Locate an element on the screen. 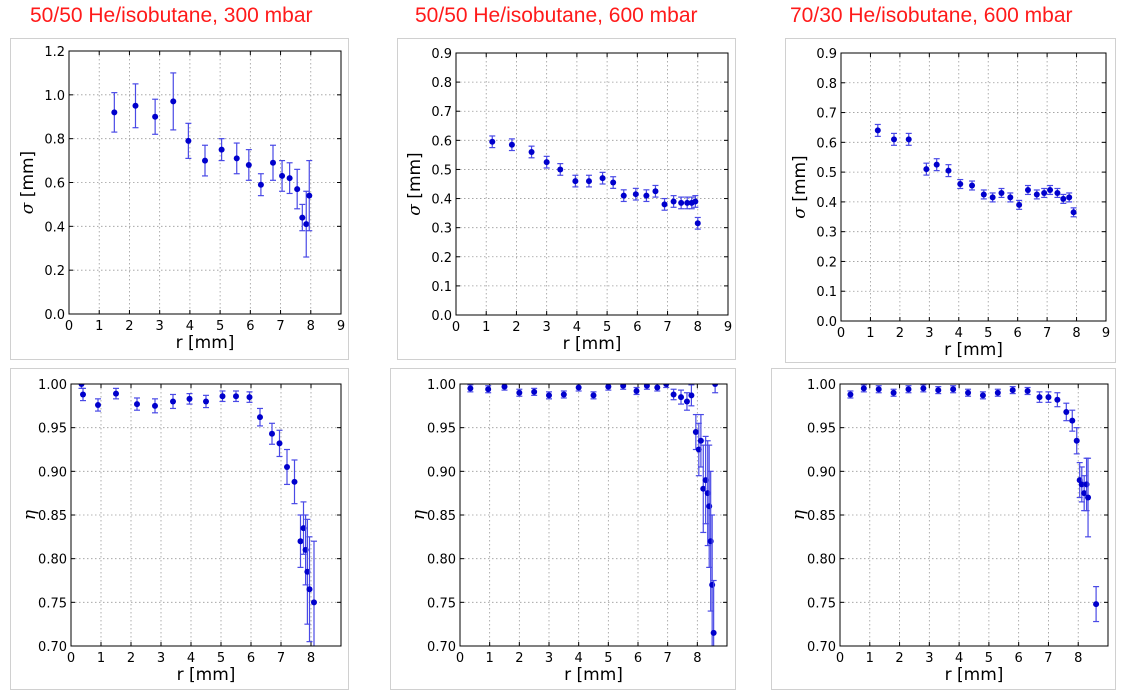 This screenshot has width=1125, height=694. y-tick-label: 0.1 is located at coordinates (826, 292).